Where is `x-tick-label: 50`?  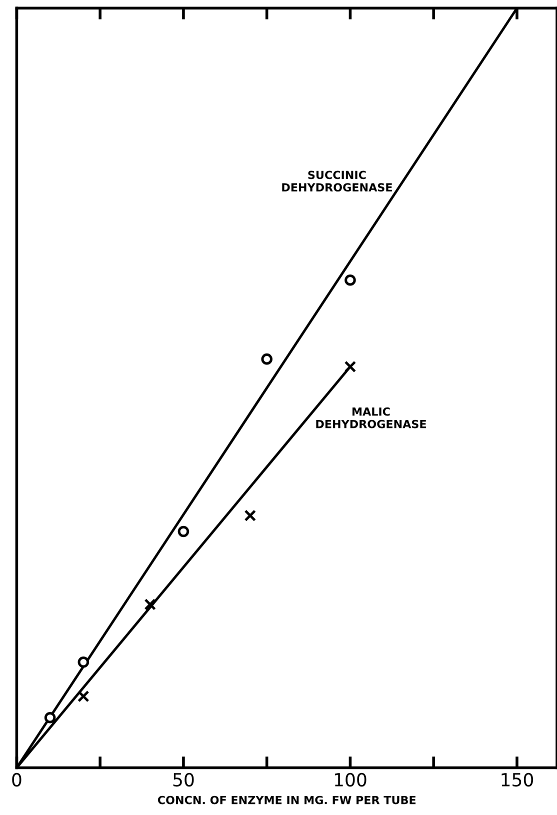
x-tick-label: 50 is located at coordinates (183, 779).